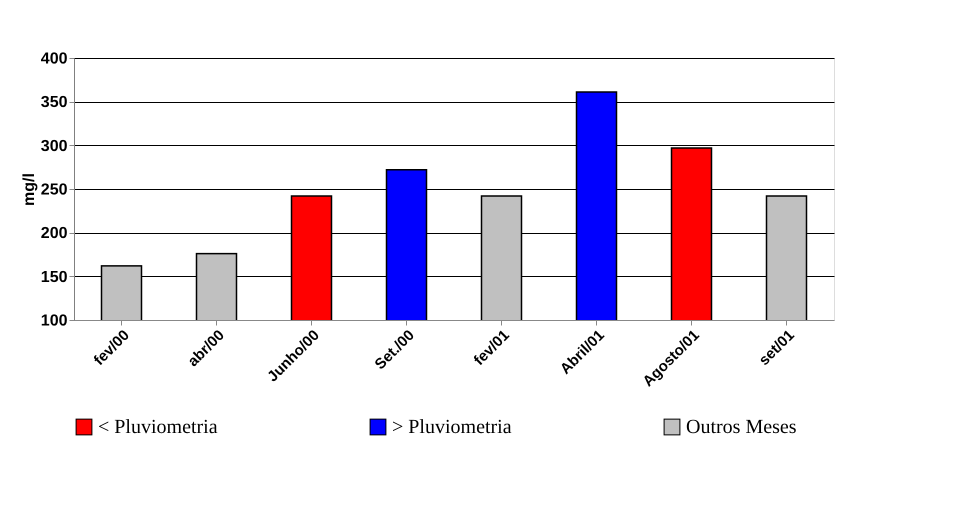 The height and width of the screenshot is (526, 962). Describe the element at coordinates (158, 427) in the screenshot. I see `legend-label: < Pluviometria` at that location.